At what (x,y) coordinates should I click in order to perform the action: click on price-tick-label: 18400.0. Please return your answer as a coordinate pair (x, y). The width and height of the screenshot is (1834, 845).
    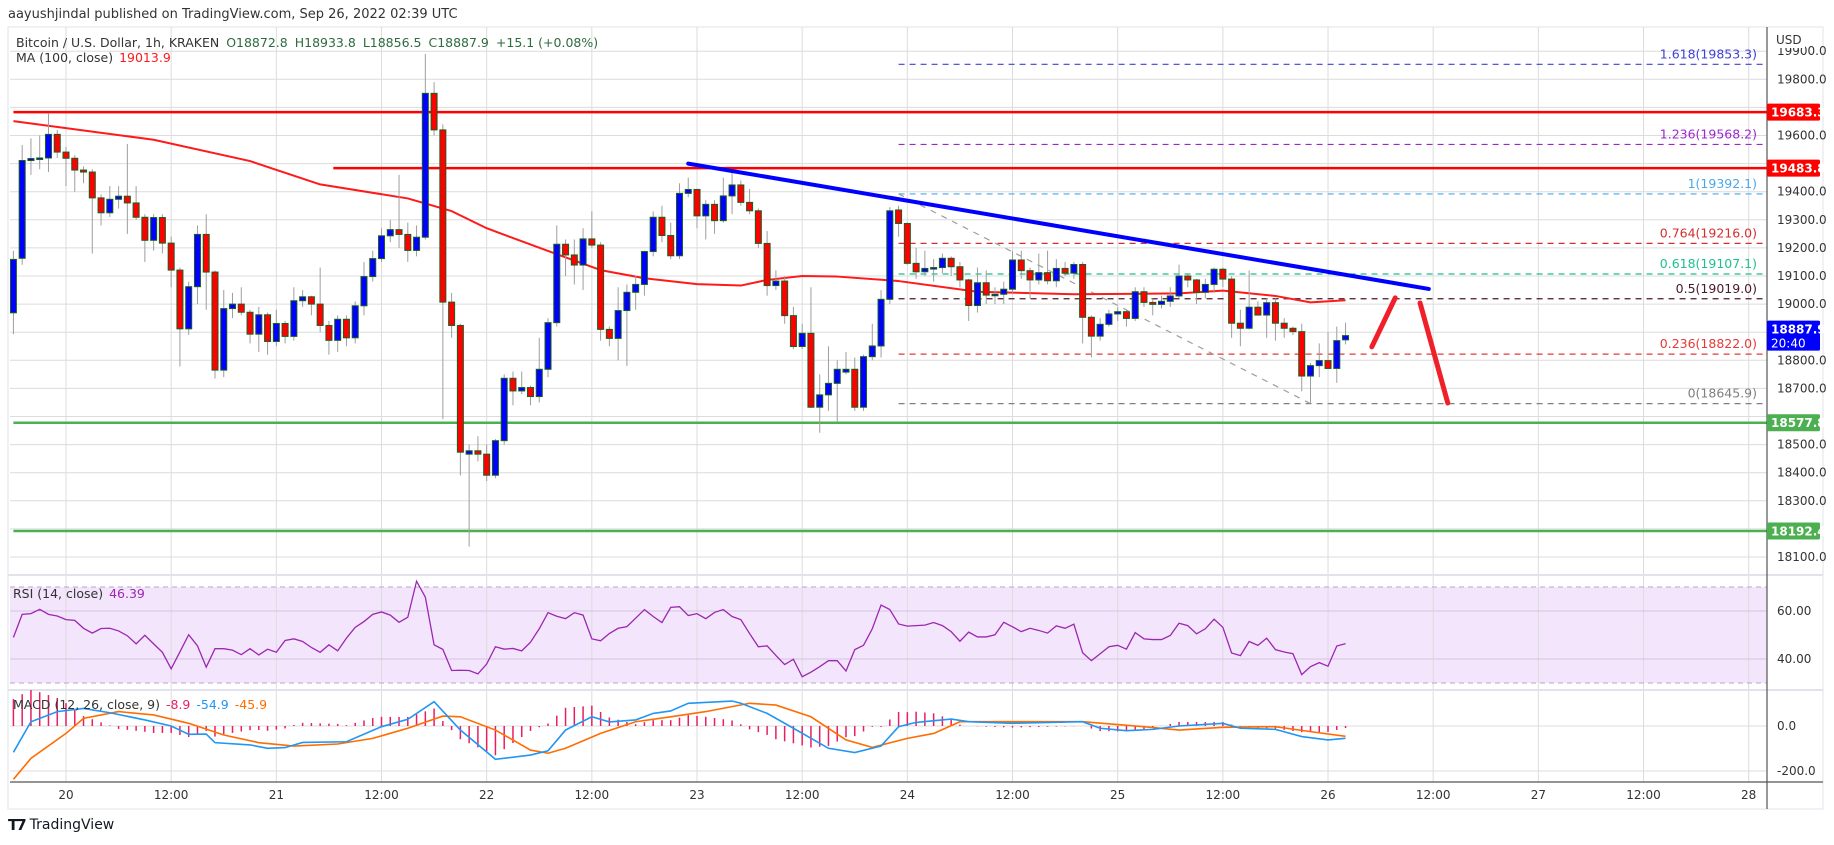
    Looking at the image, I should click on (1802, 473).